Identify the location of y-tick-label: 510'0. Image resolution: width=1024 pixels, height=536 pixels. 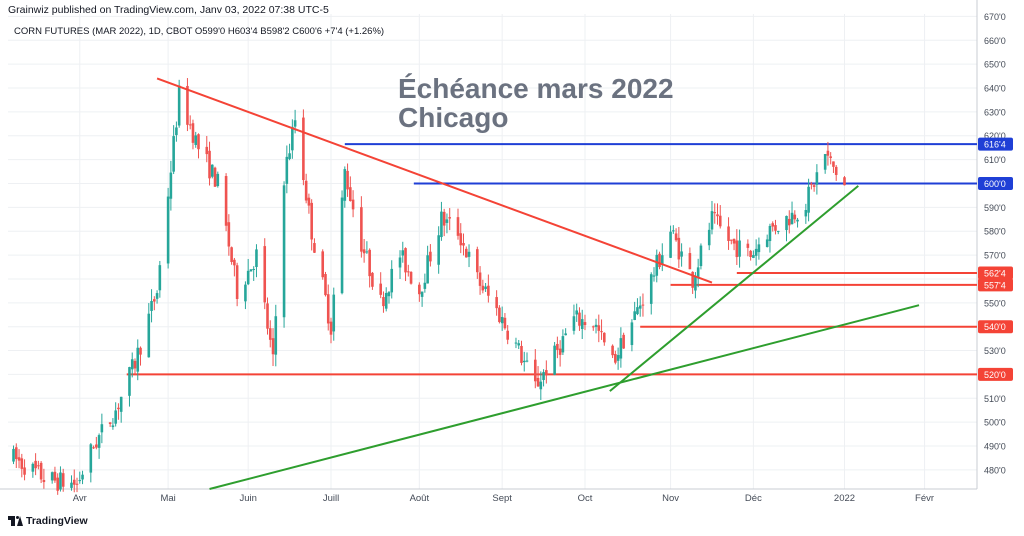
(995, 399).